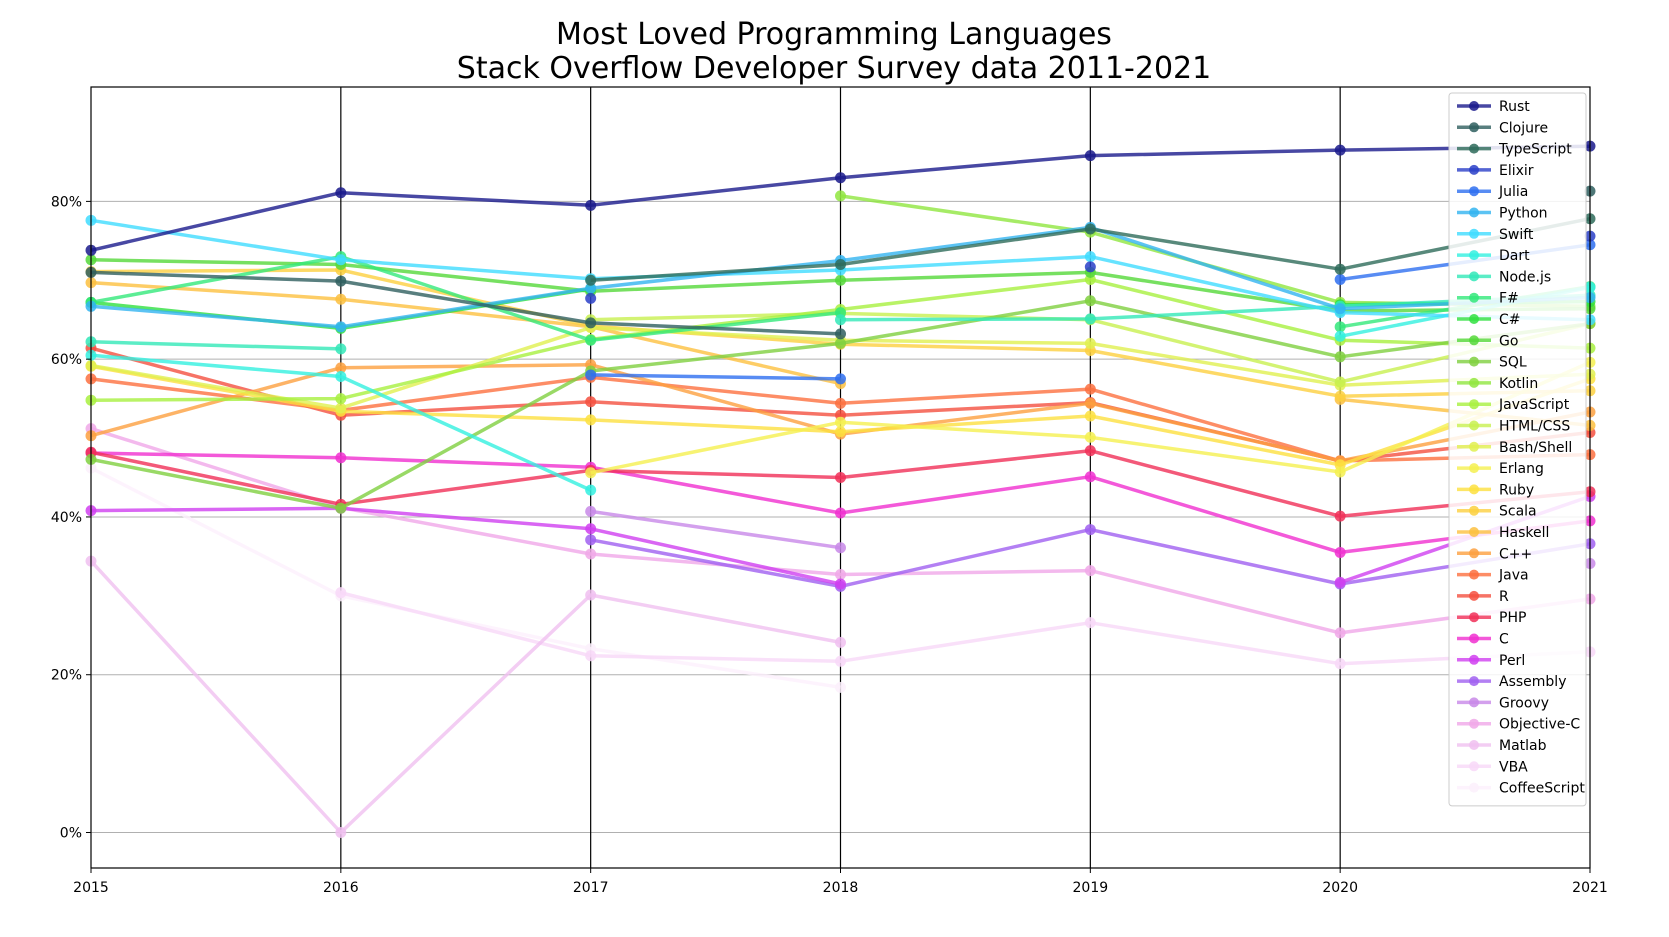  Describe the element at coordinates (1493, 107) in the screenshot. I see `legend-item: Rust` at that location.